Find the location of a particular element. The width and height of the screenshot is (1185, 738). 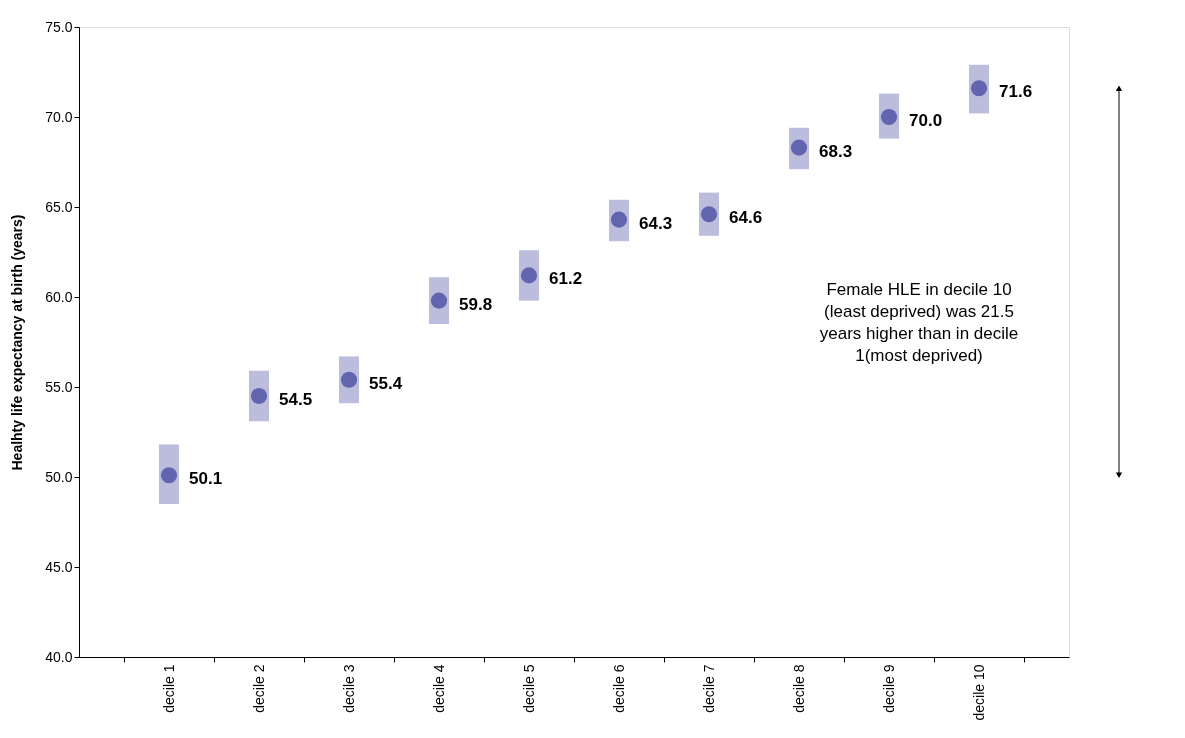

y-tick-label: 65.0 is located at coordinates (59, 206).